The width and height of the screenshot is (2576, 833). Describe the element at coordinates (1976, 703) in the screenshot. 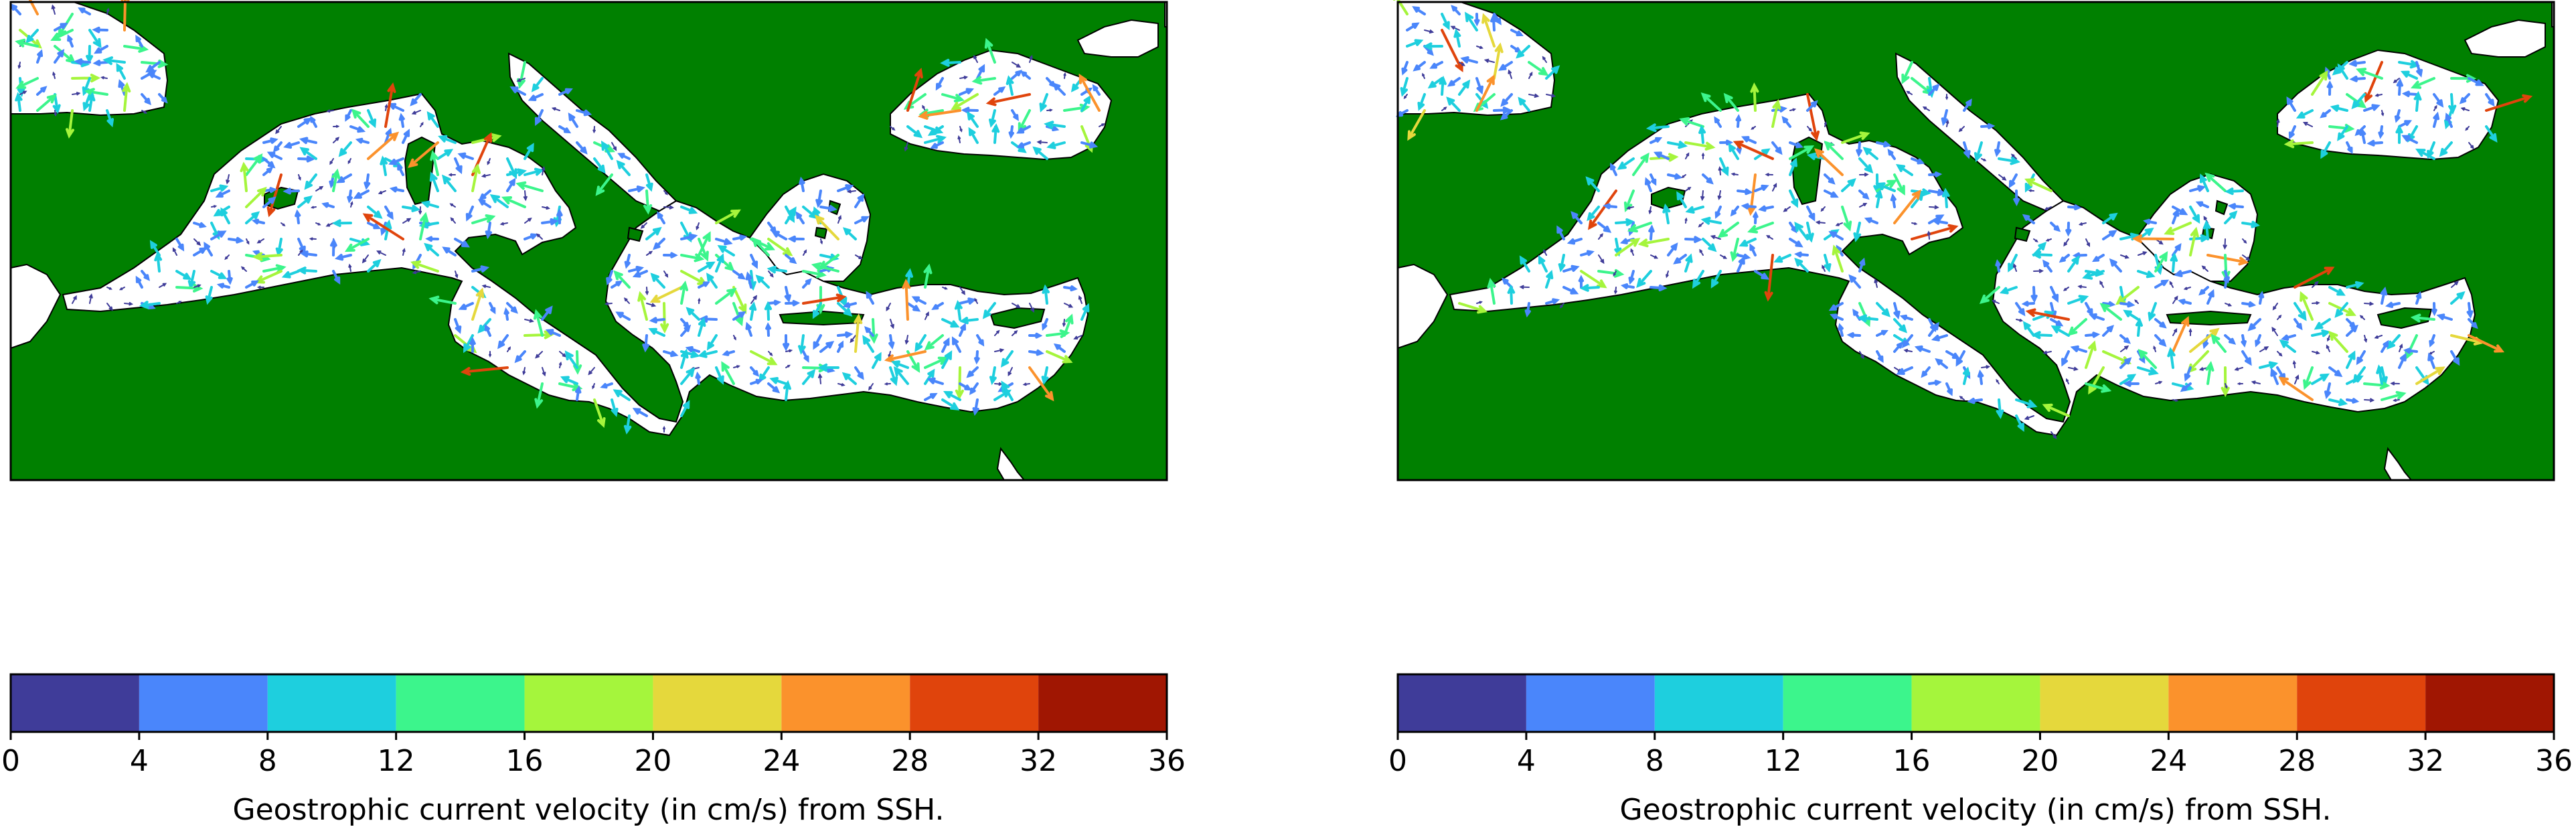

I see `right-colorbar-frame` at that location.